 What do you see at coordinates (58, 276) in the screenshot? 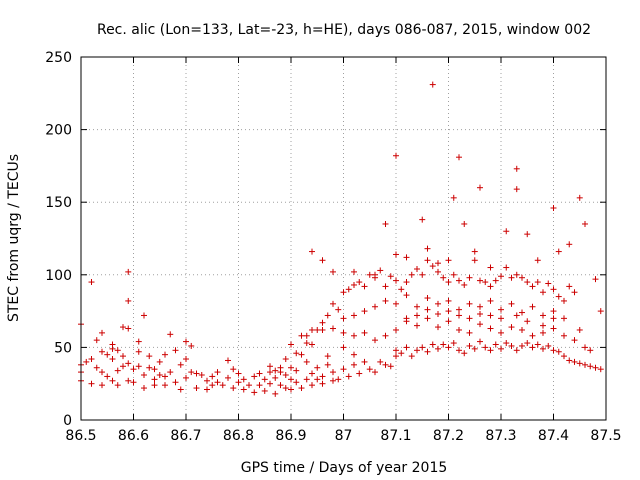
I see `y-tick-label: 100` at bounding box center [58, 276].